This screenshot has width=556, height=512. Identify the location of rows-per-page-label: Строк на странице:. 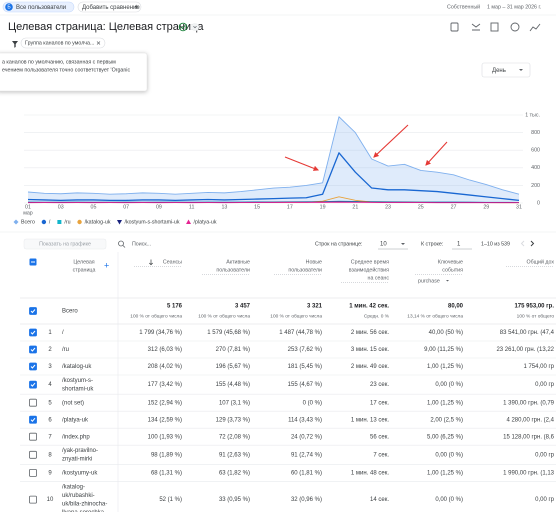
(339, 244).